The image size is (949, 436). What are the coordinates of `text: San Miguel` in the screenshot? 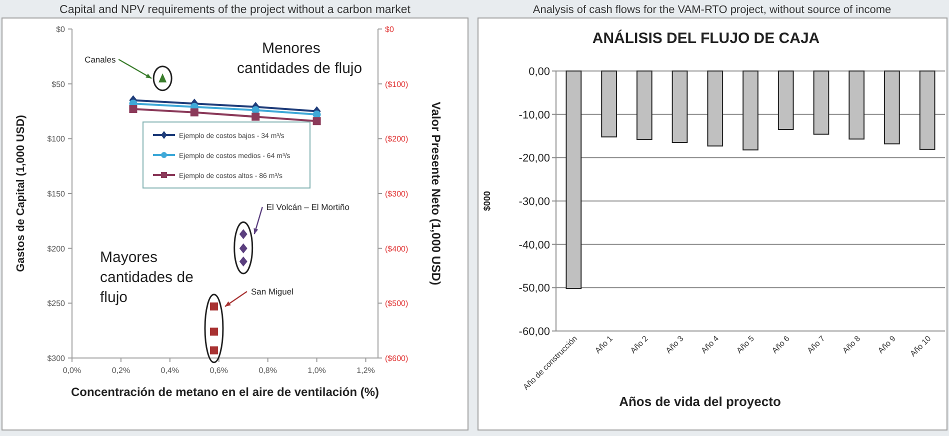 It's located at (272, 291).